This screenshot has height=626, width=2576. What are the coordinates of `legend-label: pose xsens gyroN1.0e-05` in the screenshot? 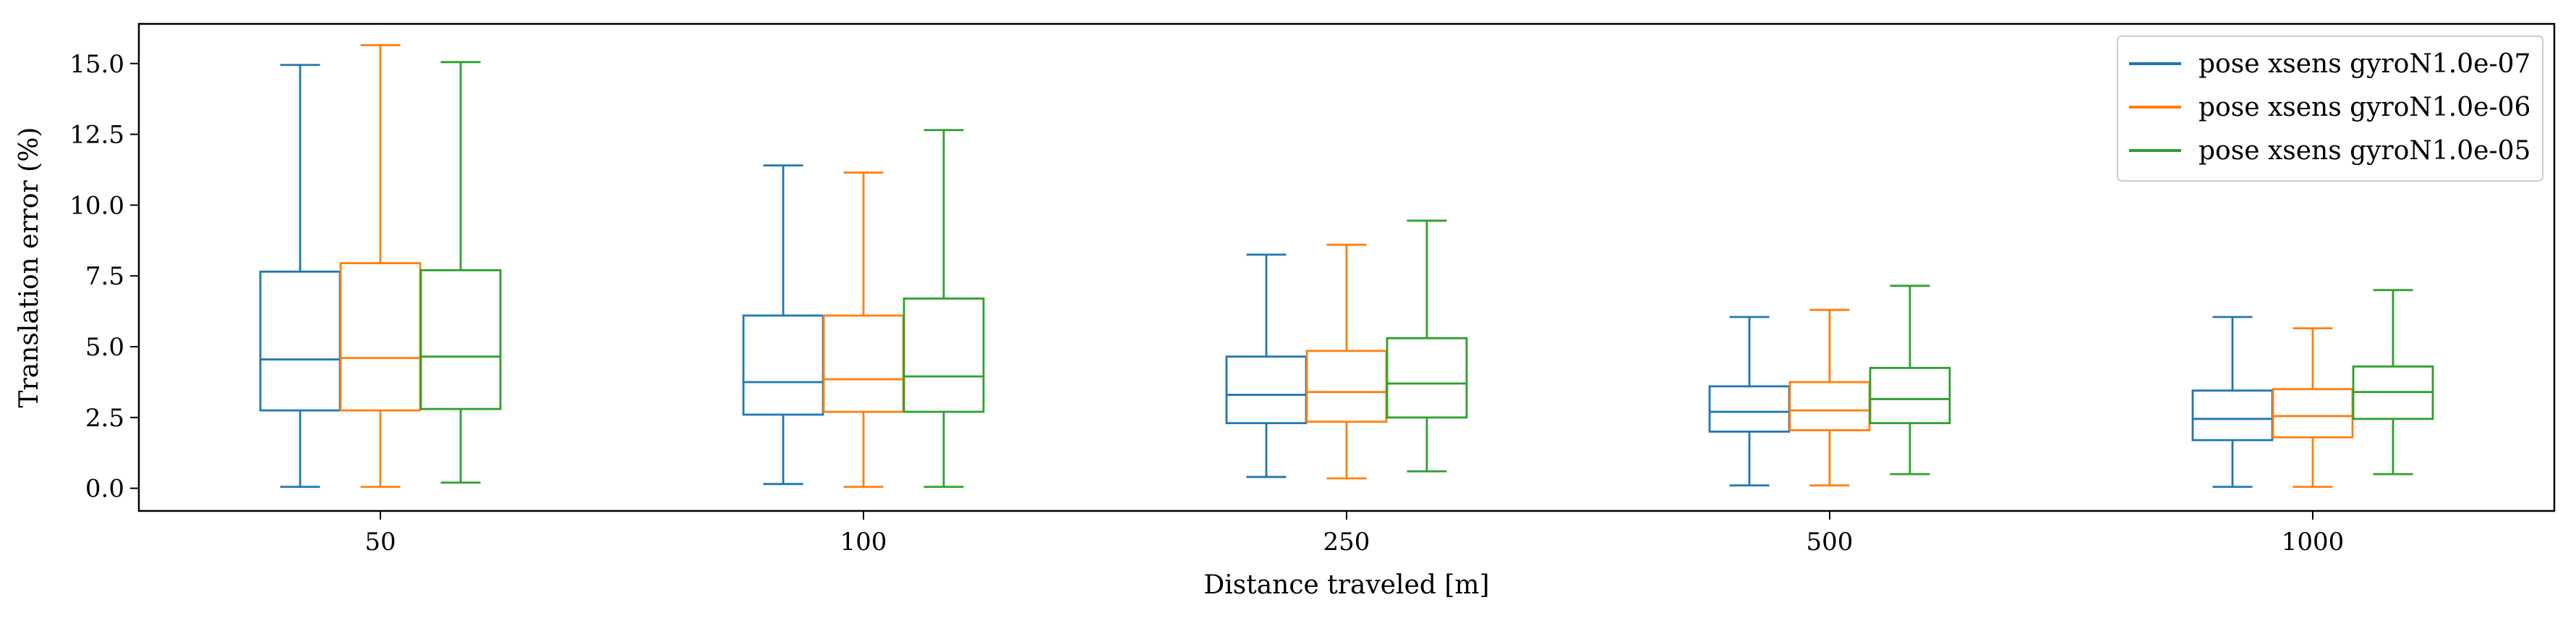 It's located at (2364, 151).